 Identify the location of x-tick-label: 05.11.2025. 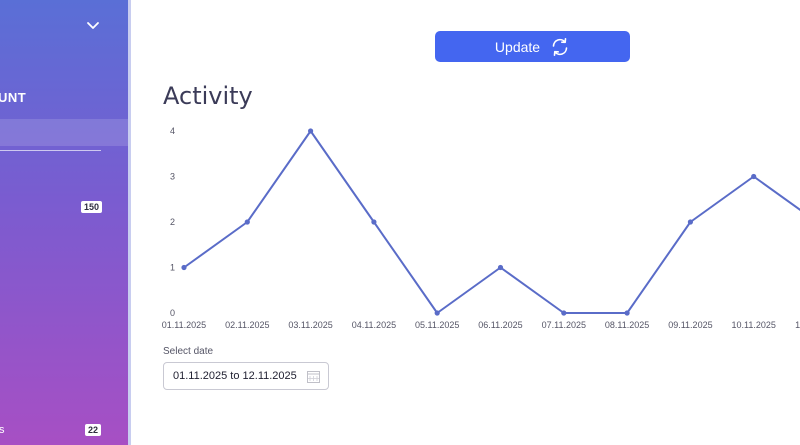
(437, 325).